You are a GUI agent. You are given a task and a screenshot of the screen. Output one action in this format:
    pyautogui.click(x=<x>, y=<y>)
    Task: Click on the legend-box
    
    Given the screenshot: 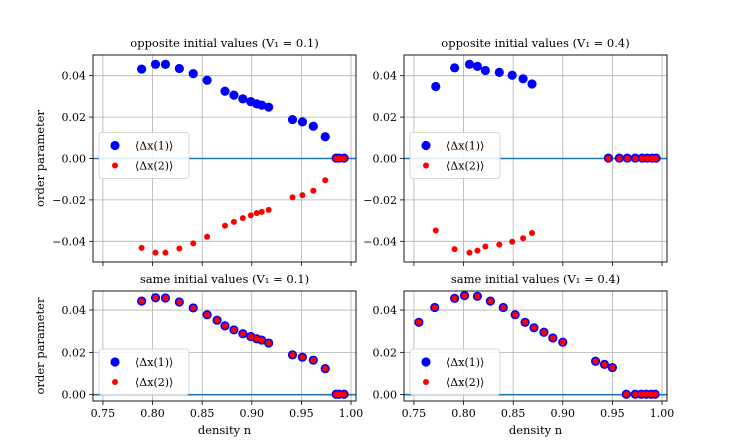 What is the action you would take?
    pyautogui.click(x=455, y=155)
    